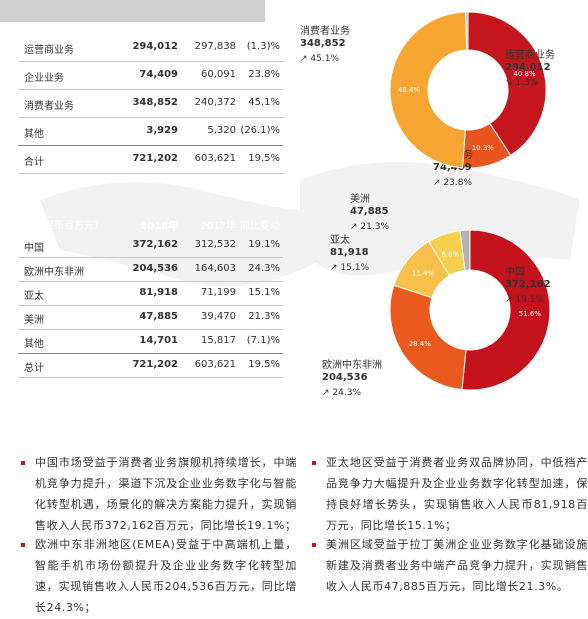  Describe the element at coordinates (215, 102) in the screenshot. I see `table-cell: 240,372` at that location.